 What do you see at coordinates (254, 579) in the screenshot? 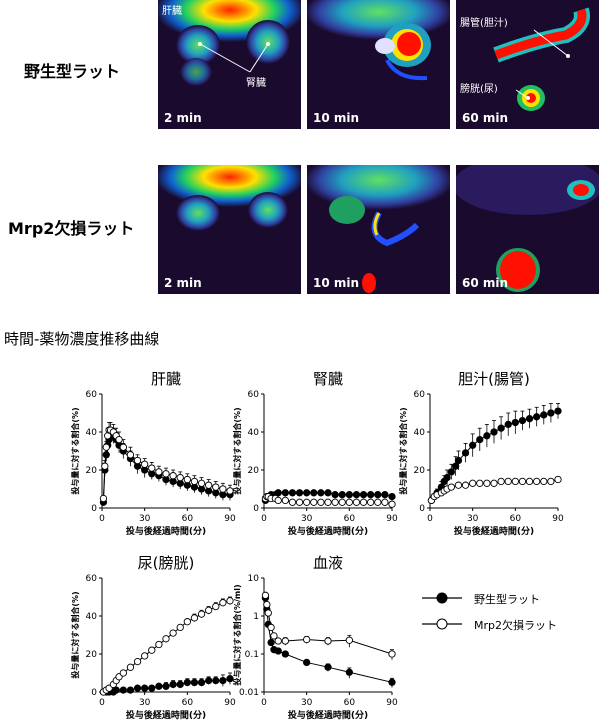
I see `y-tick-label: 10` at bounding box center [254, 579].